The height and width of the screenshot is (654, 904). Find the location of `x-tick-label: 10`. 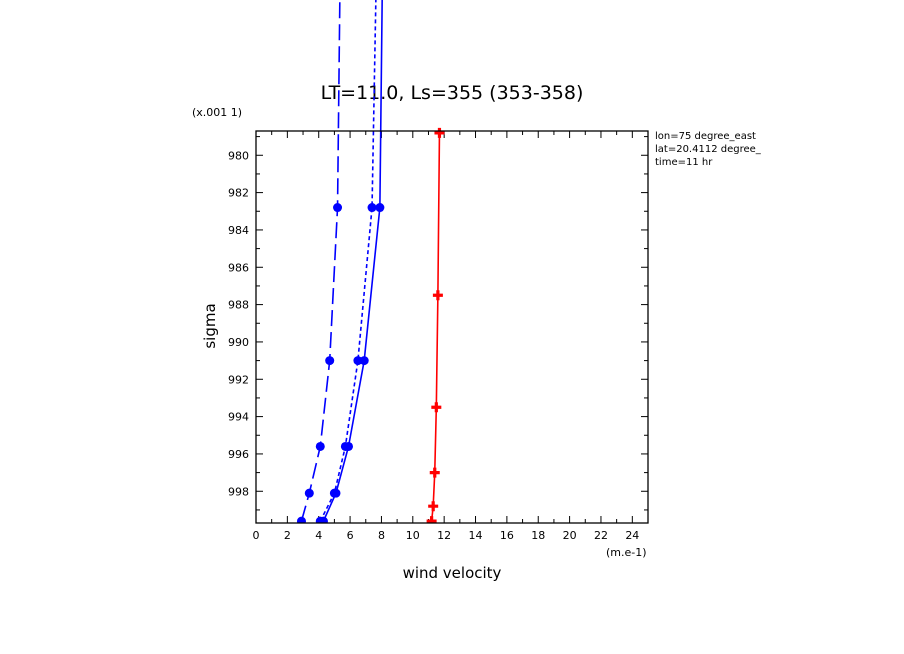

x-tick-label: 10 is located at coordinates (413, 535).